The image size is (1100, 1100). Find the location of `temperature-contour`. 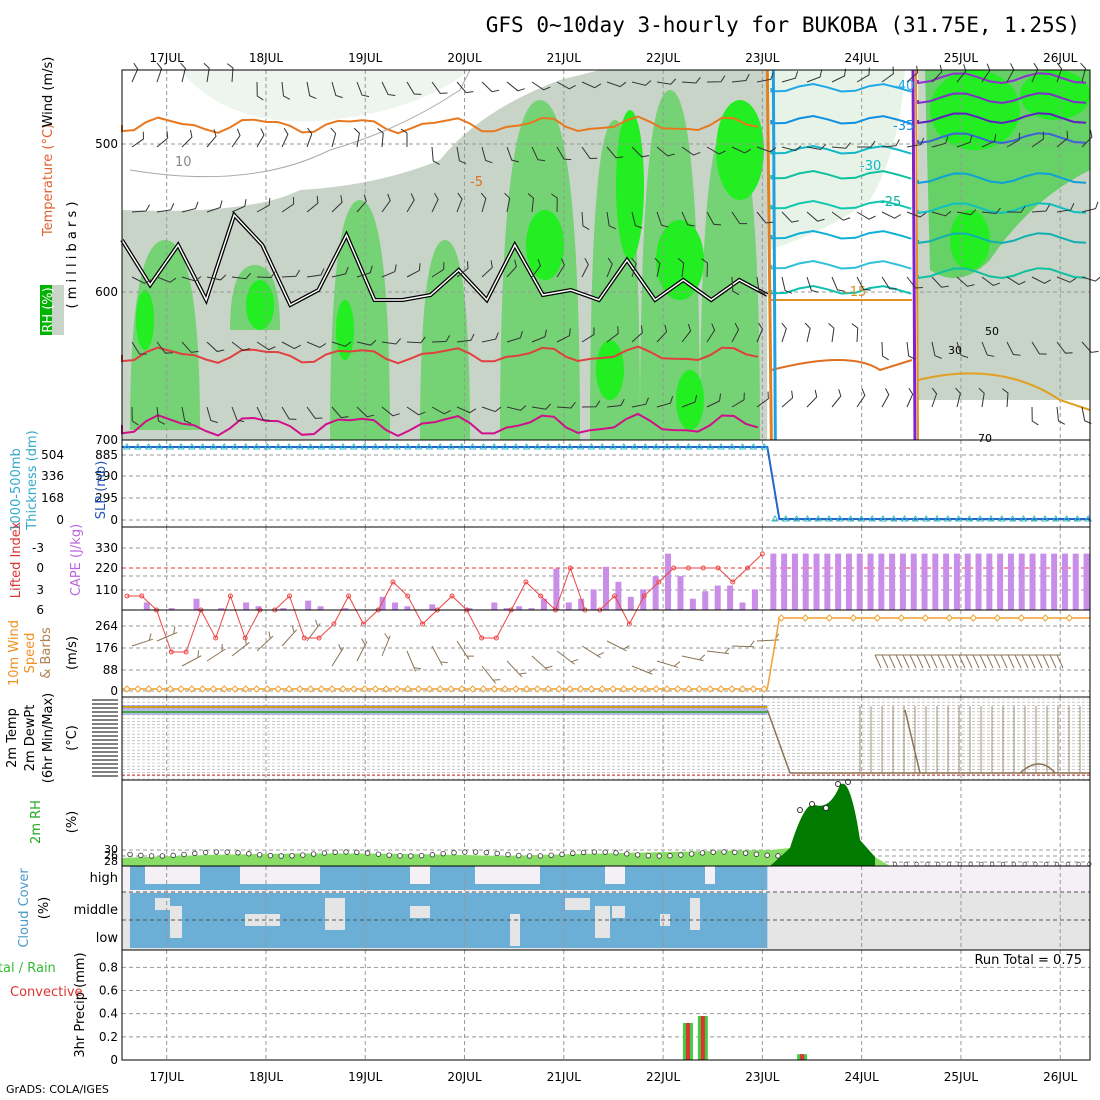

temperature-contour is located at coordinates (440, 425).